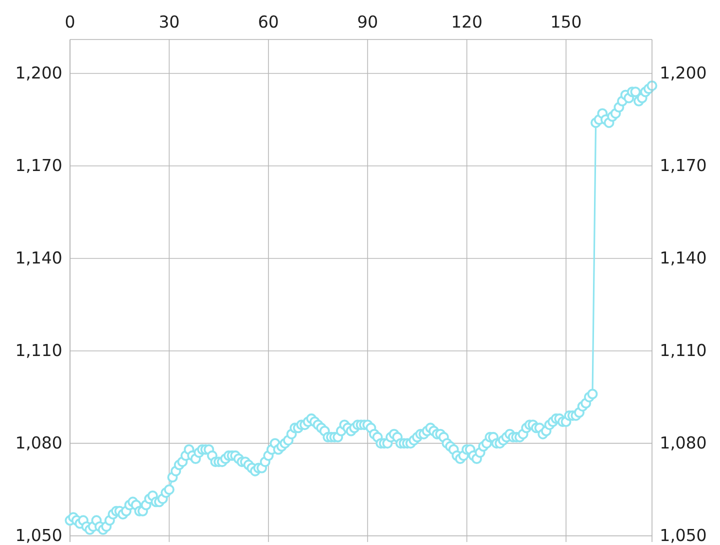 The image size is (720, 545). Describe the element at coordinates (39, 258) in the screenshot. I see `y-tick-label: 1,140` at that location.